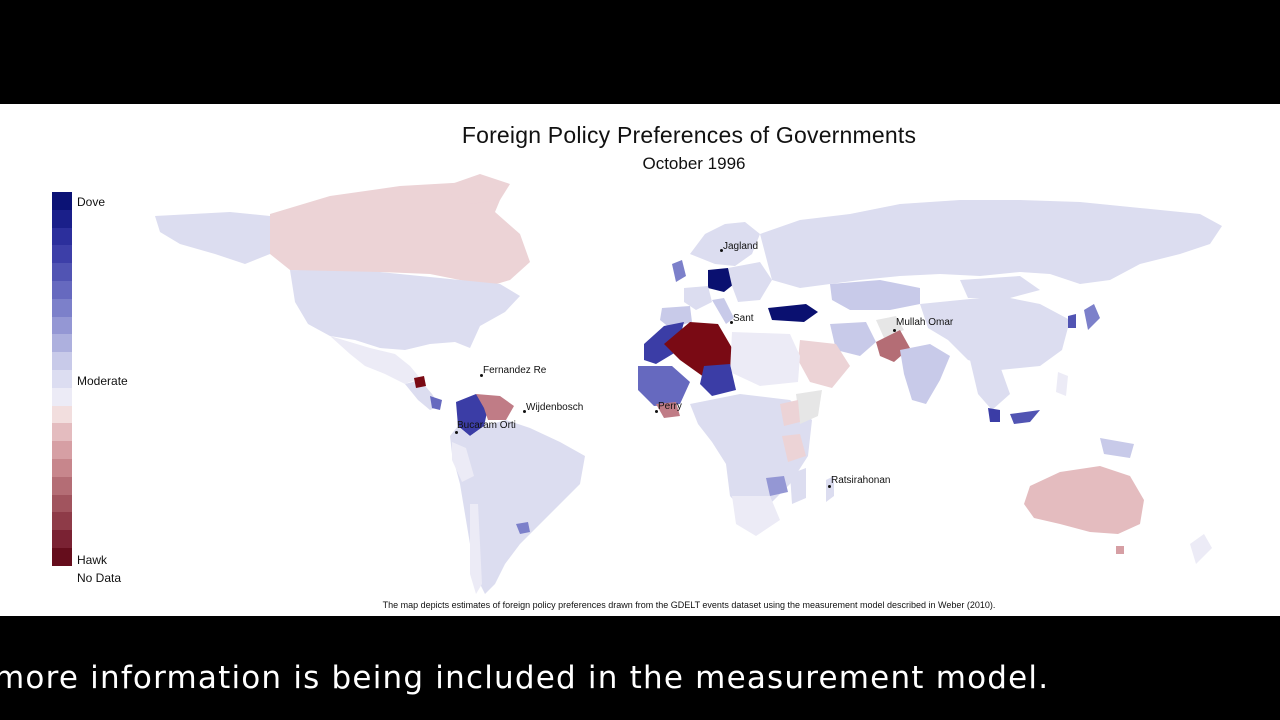 The height and width of the screenshot is (720, 1280). I want to click on region-france, so click(698, 298).